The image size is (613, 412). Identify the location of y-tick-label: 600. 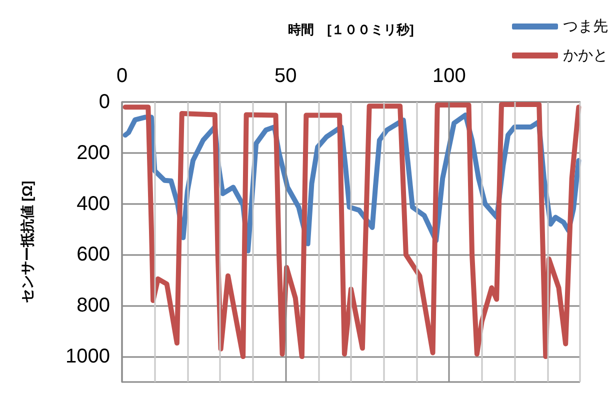
(93, 255).